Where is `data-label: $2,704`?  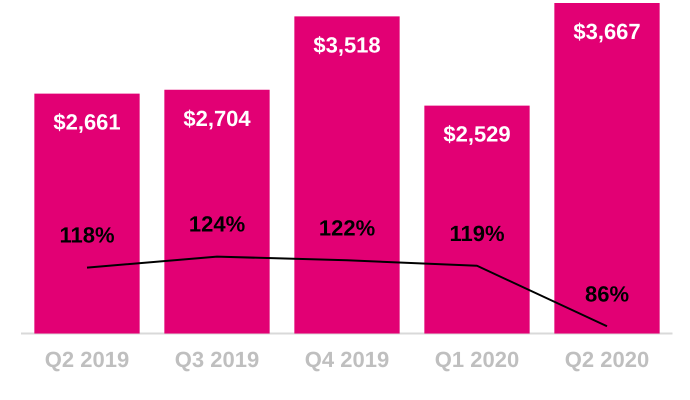
data-label: $2,704 is located at coordinates (217, 118).